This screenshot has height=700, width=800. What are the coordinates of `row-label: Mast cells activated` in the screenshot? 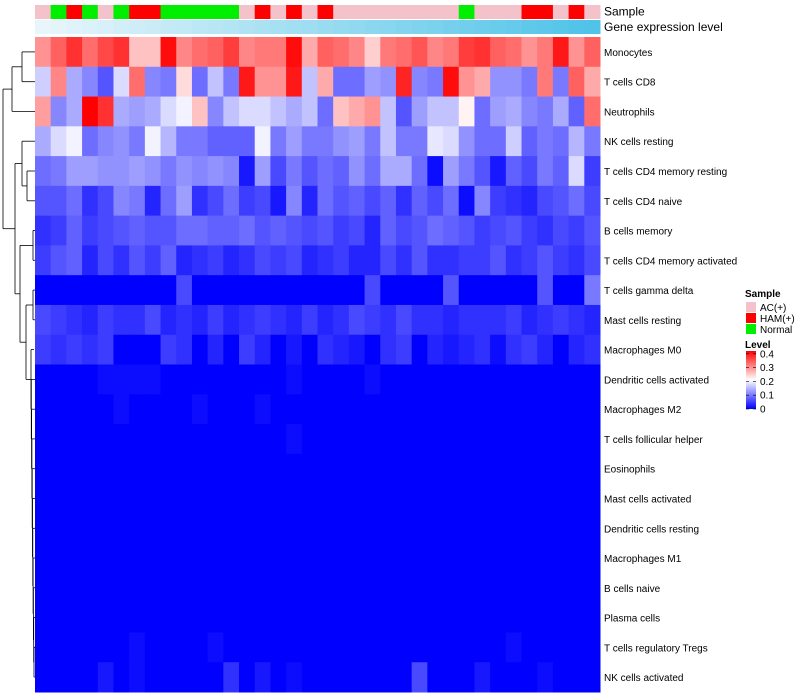 It's located at (647, 500).